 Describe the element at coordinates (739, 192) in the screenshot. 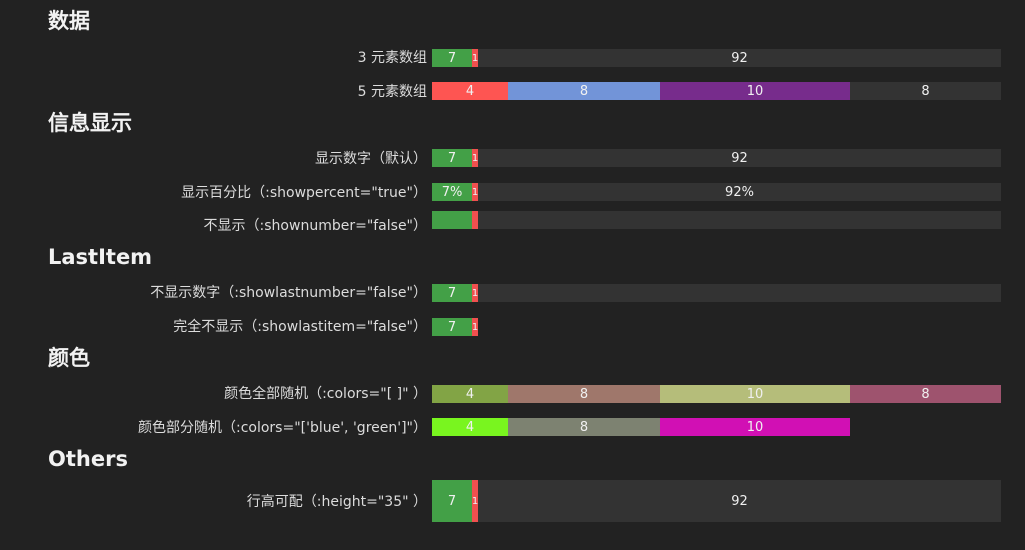

I see `bar-segment: 92%` at that location.